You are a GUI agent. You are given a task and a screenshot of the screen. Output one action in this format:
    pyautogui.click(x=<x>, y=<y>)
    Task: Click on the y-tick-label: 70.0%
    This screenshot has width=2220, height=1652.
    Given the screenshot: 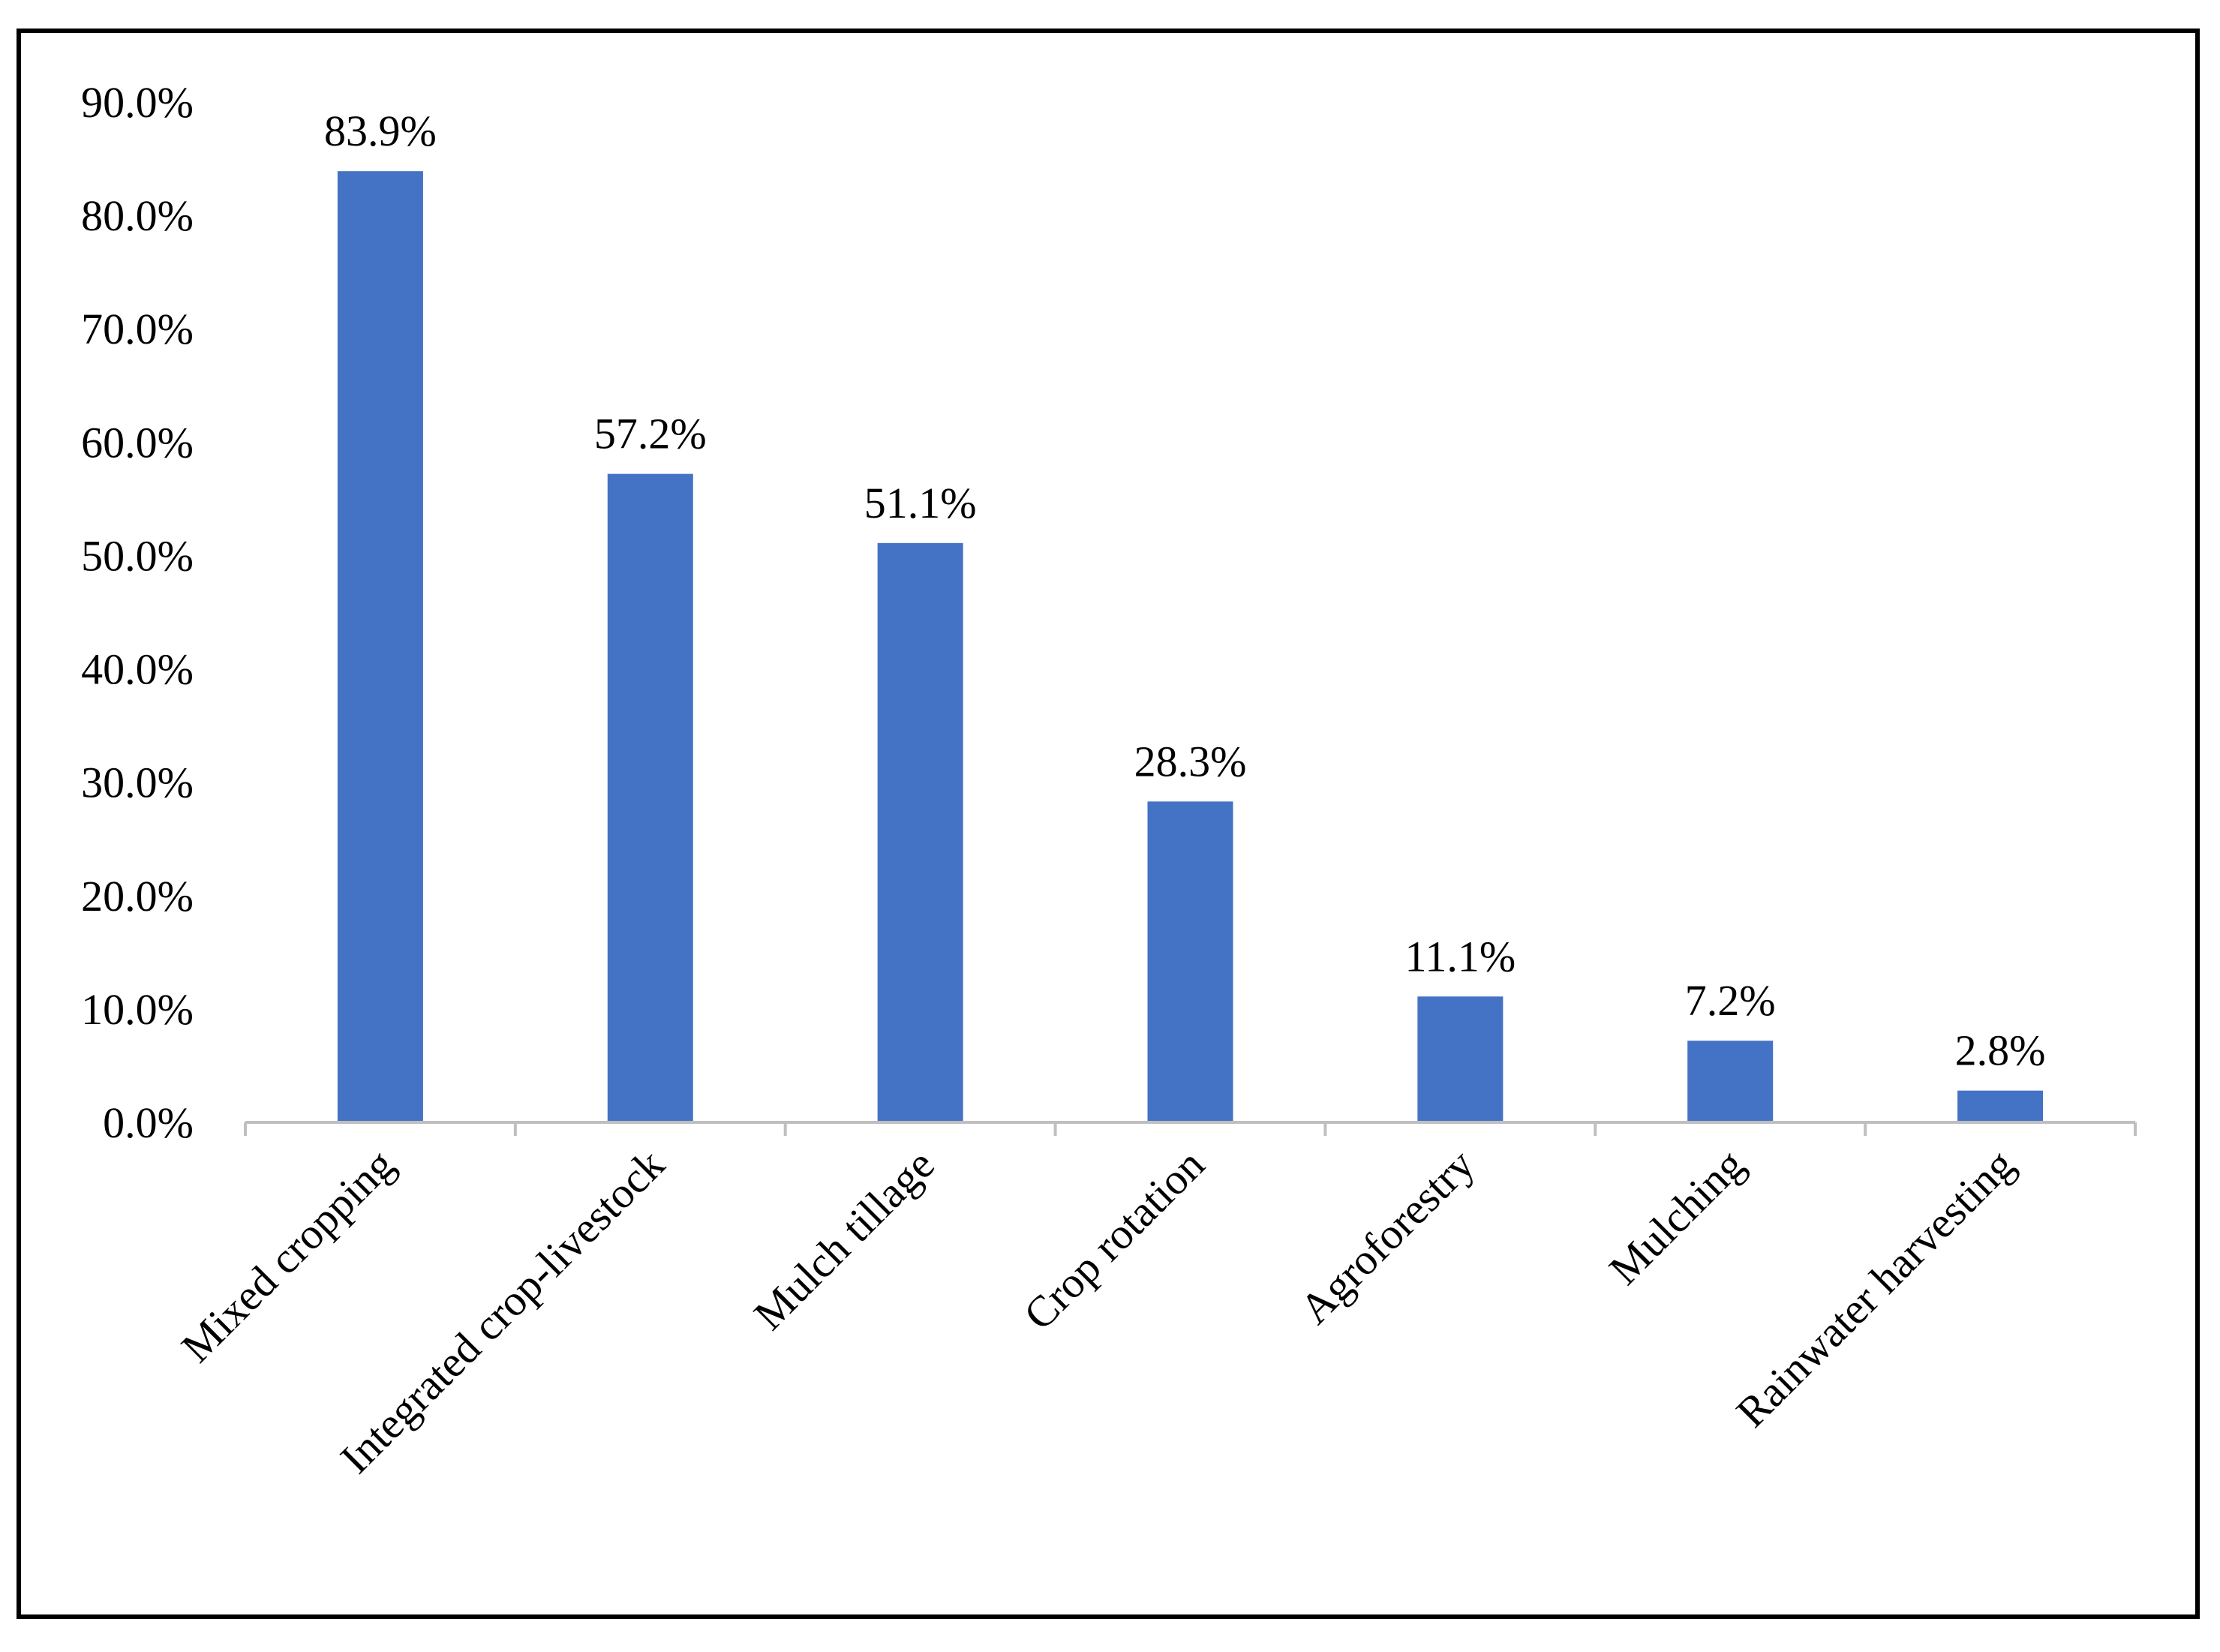 What is the action you would take?
    pyautogui.click(x=137, y=329)
    